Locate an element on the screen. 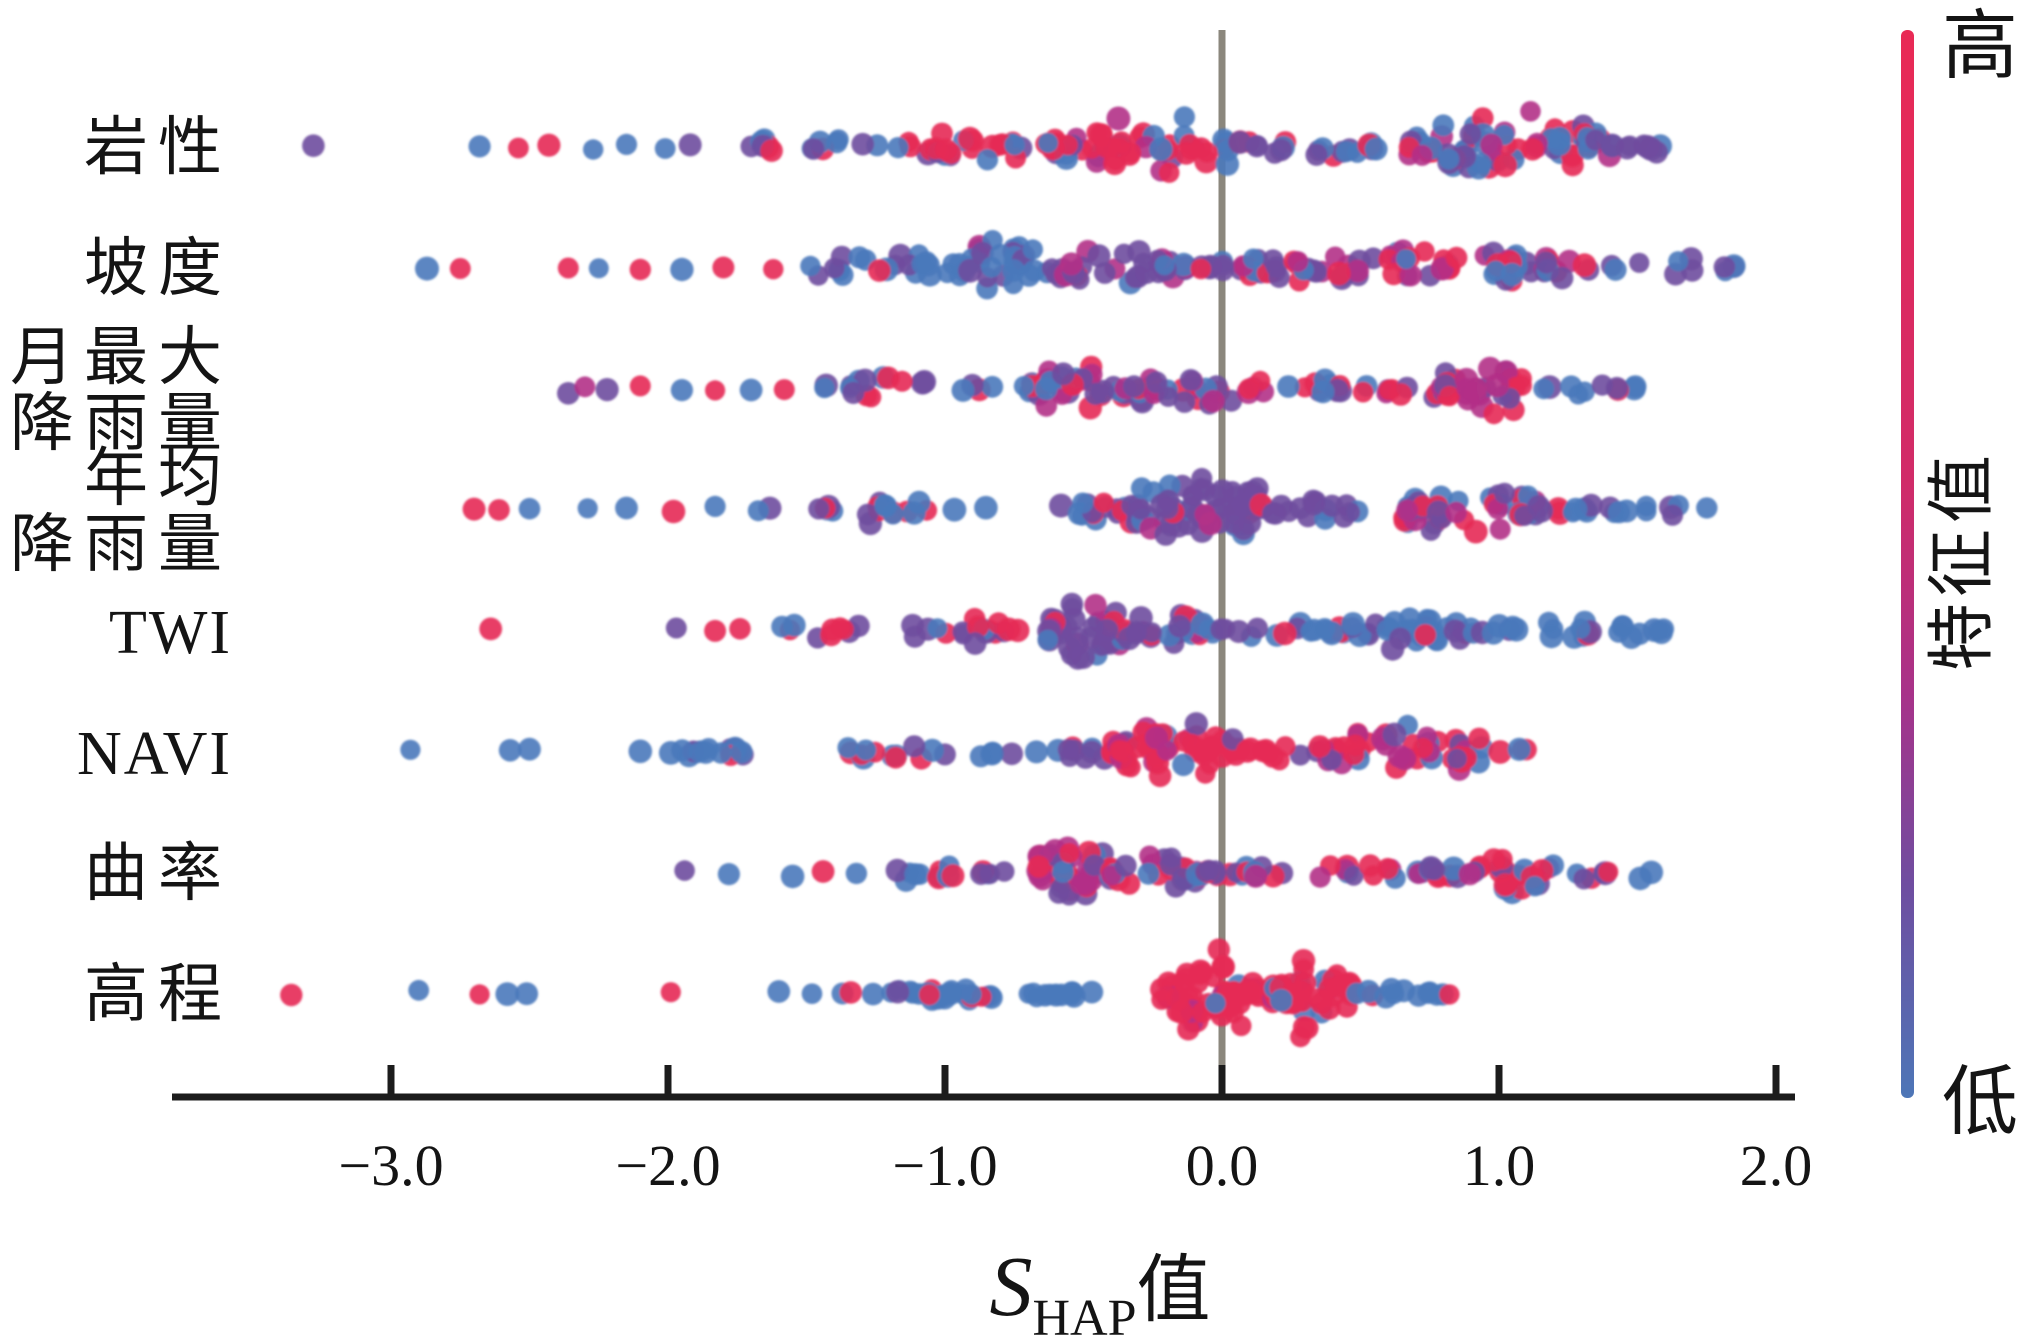 The image size is (2019, 1343). x-axis-title-suffix: 值 is located at coordinates (1174, 1291).